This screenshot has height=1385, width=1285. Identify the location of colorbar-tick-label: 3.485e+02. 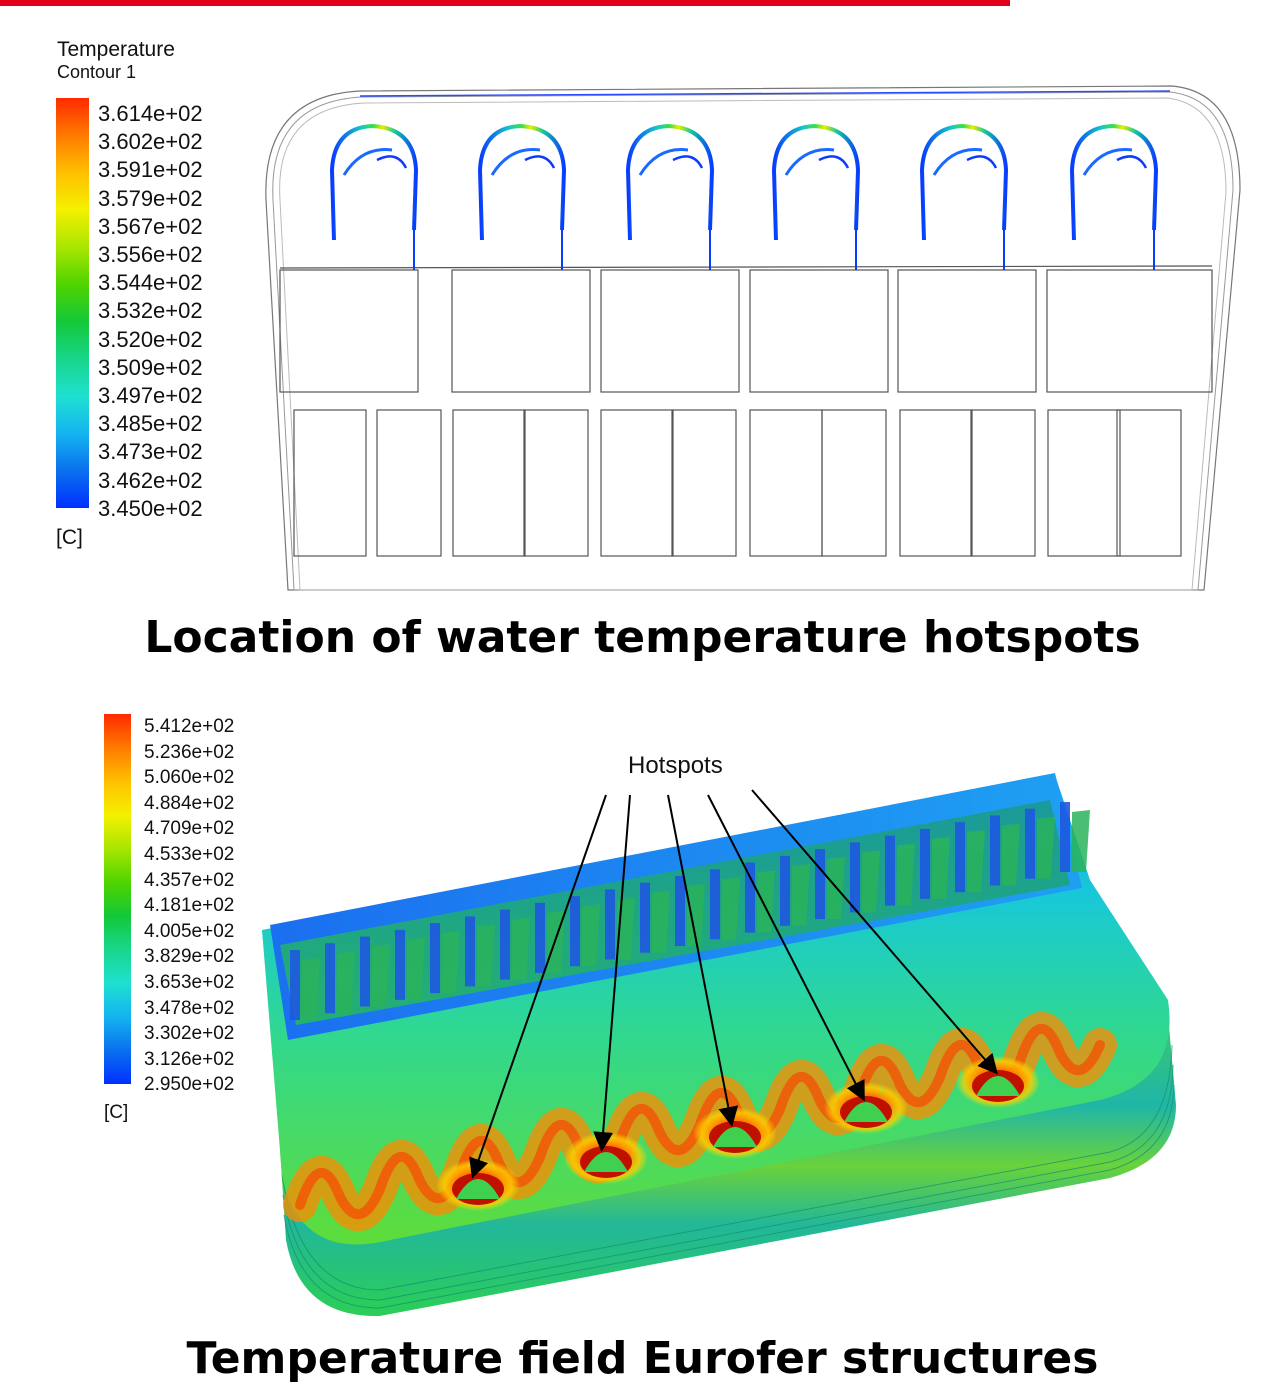
(150, 424).